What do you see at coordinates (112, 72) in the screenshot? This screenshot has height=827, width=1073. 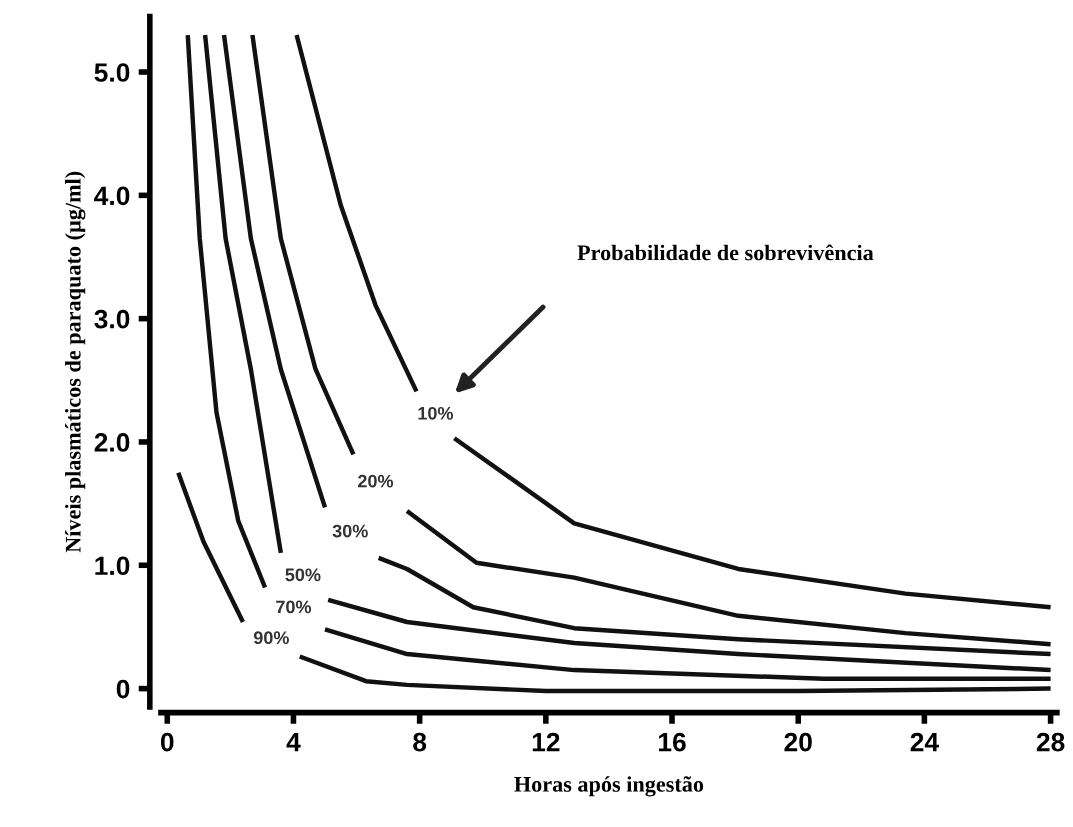 I see `y-tick-label: 5.0` at bounding box center [112, 72].